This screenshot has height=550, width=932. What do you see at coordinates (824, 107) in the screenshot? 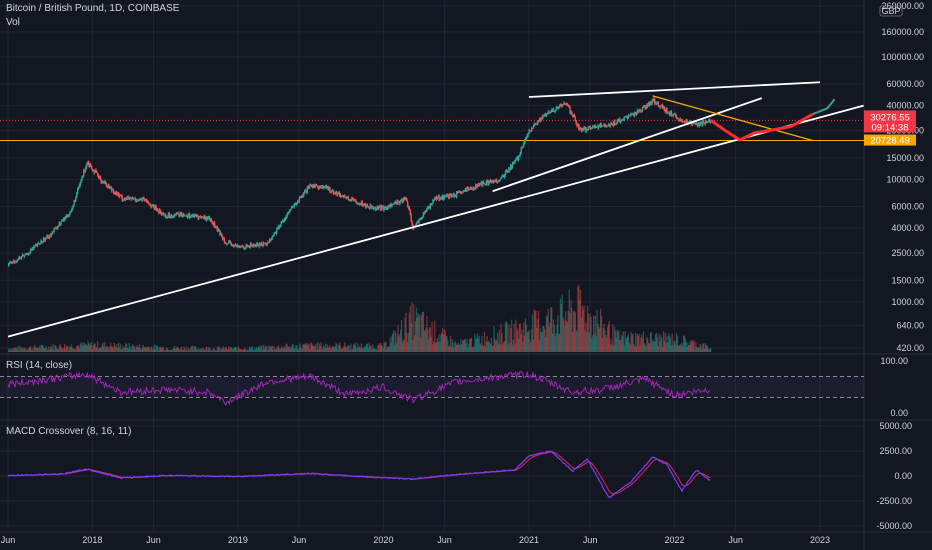
I see `projection-up` at bounding box center [824, 107].